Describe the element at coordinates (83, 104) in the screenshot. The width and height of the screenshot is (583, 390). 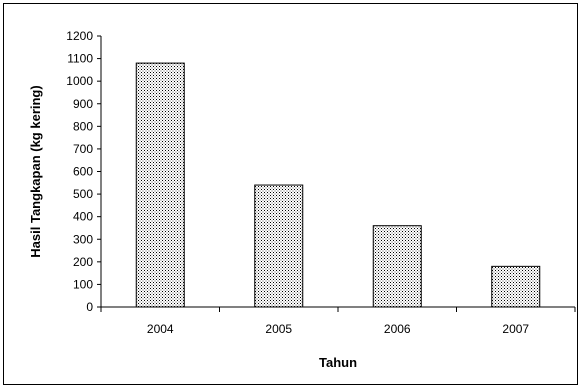
I see `y-tick-label: 900` at that location.